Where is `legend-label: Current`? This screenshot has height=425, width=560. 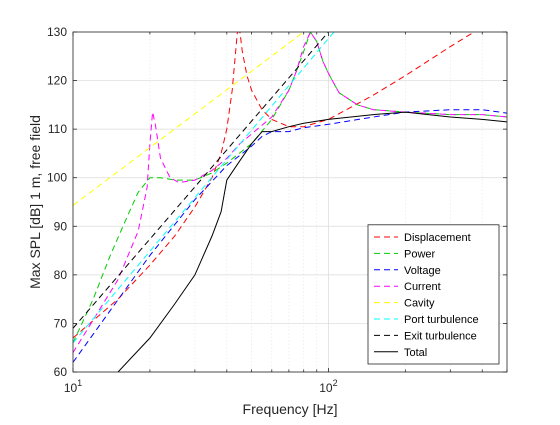 legend-label: Current is located at coordinates (422, 287).